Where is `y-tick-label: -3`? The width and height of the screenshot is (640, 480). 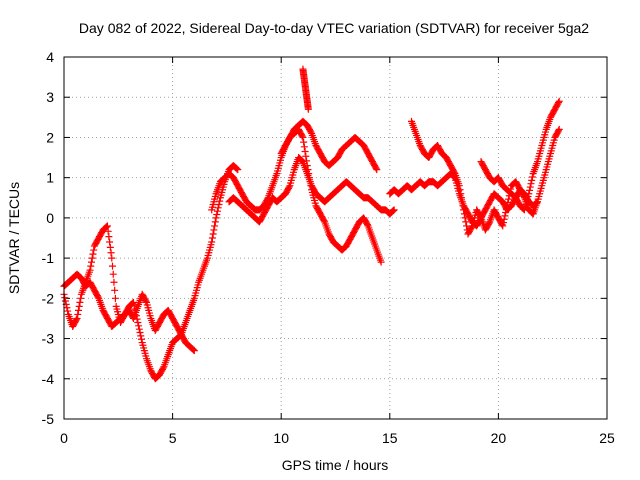 y-tick-label: -3 is located at coordinates (48, 339).